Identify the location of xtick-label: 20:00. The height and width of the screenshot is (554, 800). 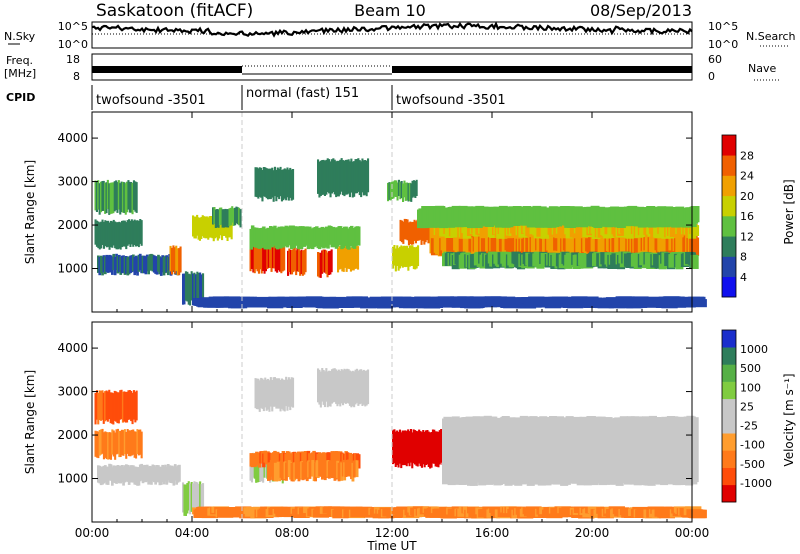
(592, 533).